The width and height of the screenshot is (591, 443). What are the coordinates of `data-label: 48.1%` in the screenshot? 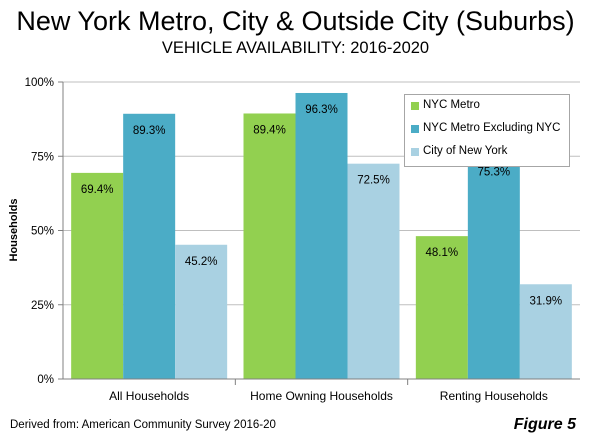 It's located at (442, 253).